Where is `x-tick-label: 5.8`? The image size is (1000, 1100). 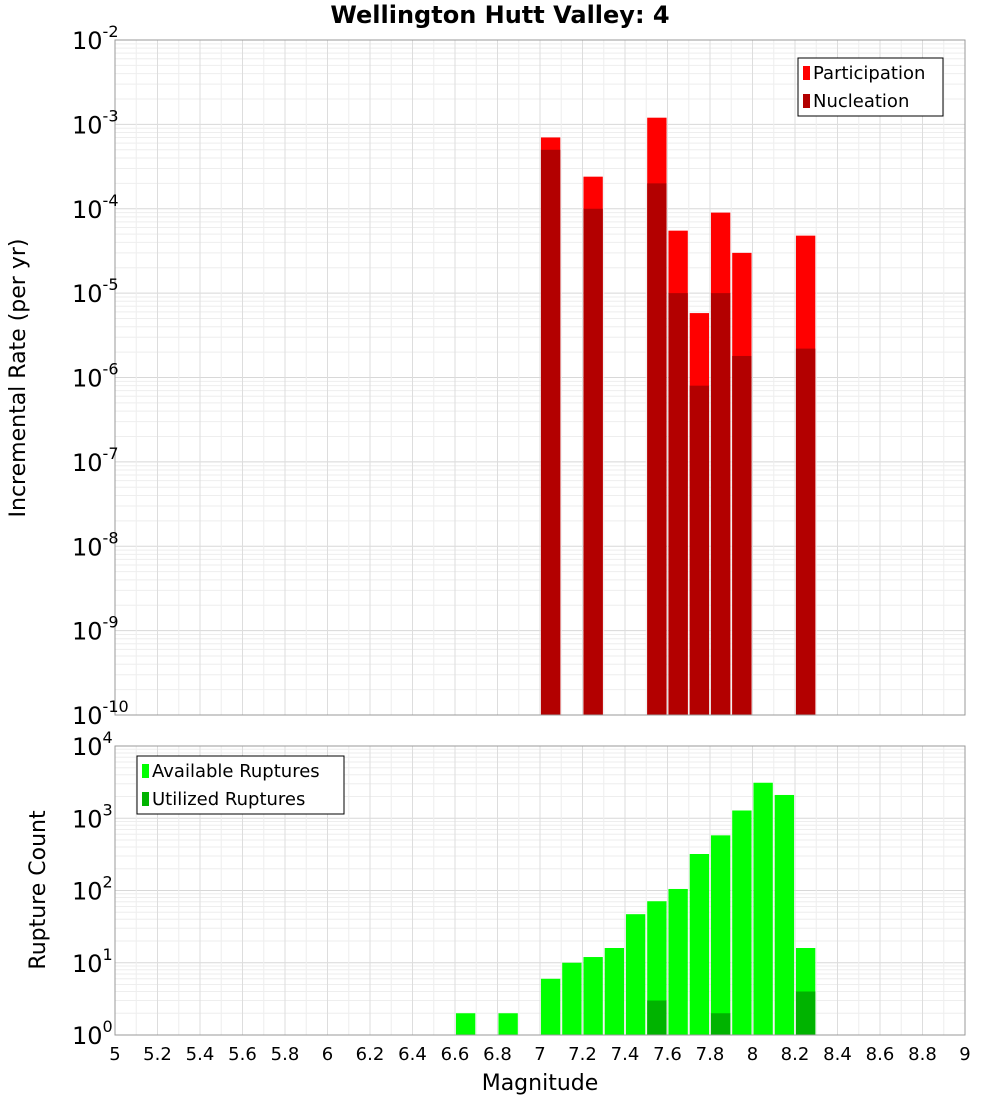 x-tick-label: 5.8 is located at coordinates (285, 1054).